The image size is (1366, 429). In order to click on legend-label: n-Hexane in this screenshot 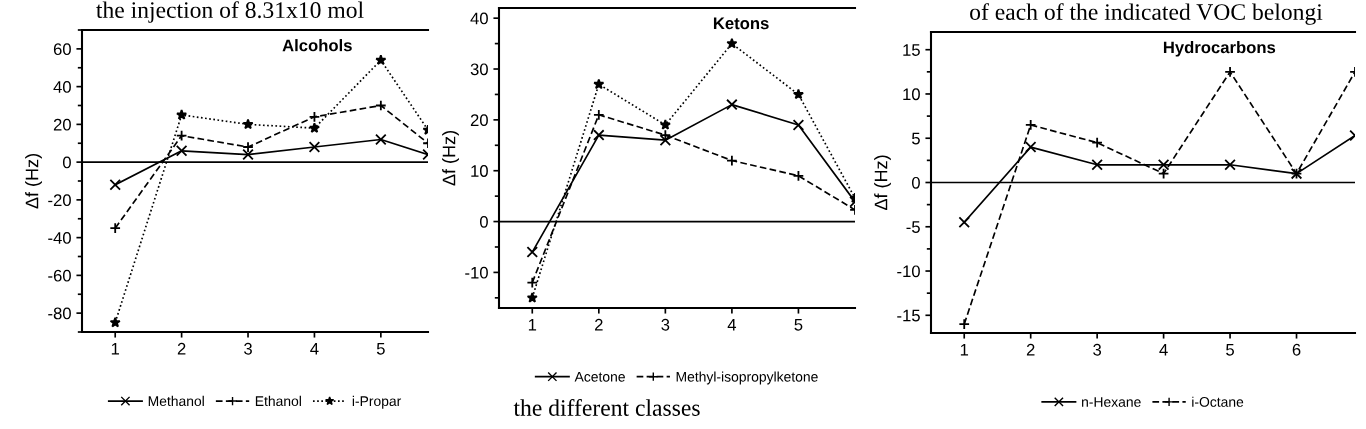, I will do `click(1111, 402)`.